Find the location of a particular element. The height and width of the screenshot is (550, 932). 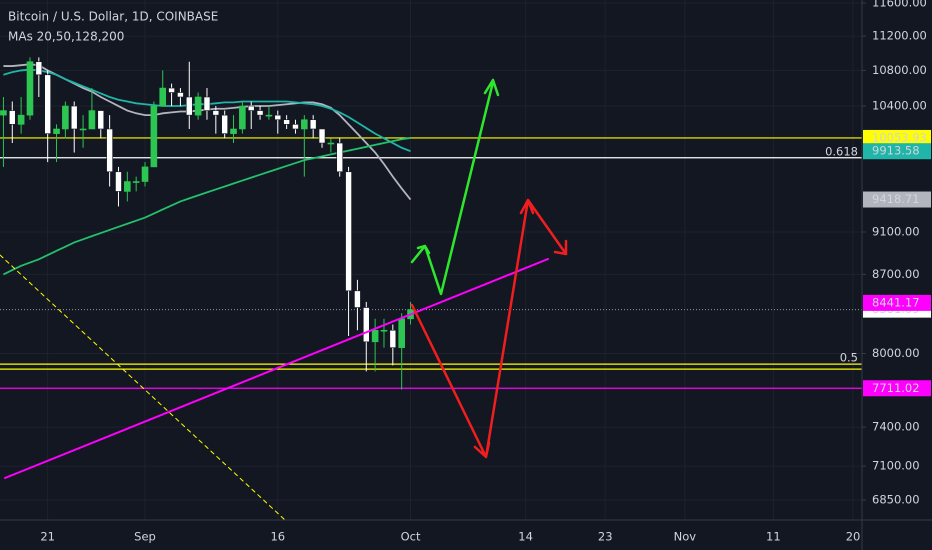

y-tick-label: 6850.00 is located at coordinates (896, 499).